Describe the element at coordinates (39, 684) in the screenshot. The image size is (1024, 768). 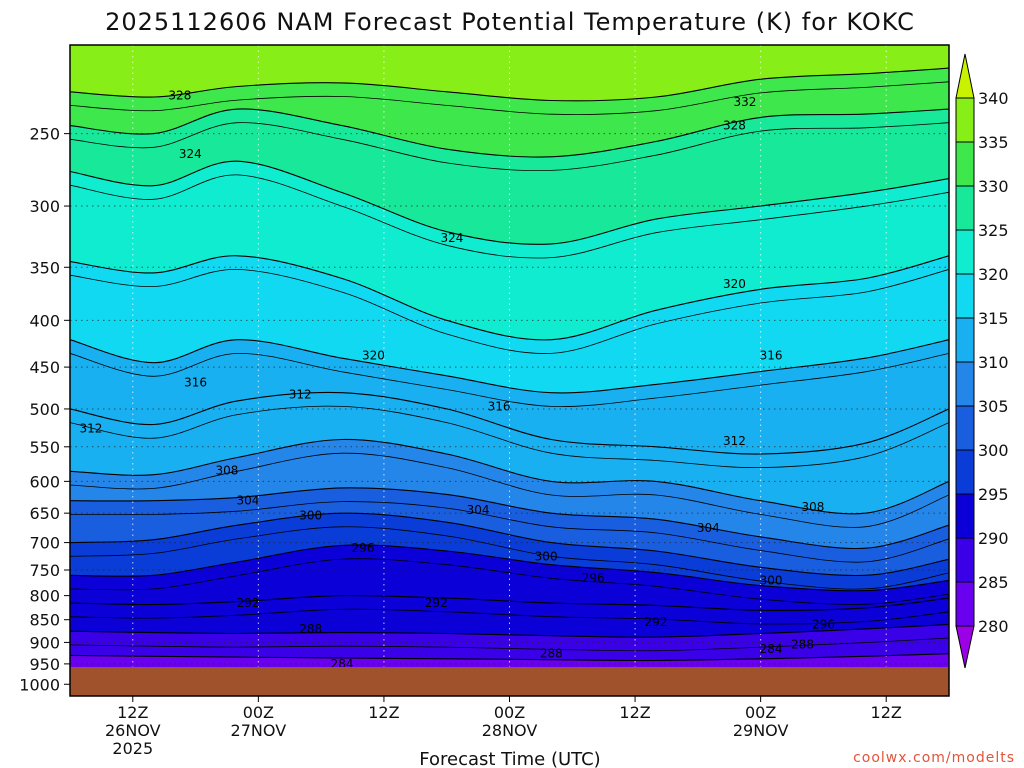
I see `y-tick-label: 1000` at that location.